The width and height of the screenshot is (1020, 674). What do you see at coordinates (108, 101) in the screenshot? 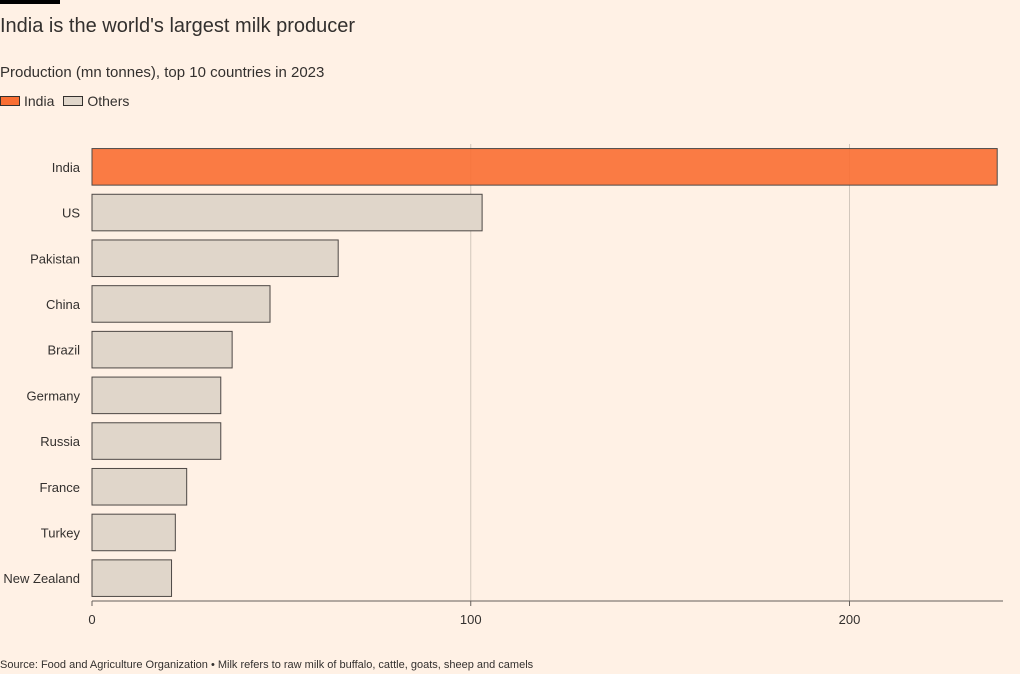
I see `legend-label-others: Others` at bounding box center [108, 101].